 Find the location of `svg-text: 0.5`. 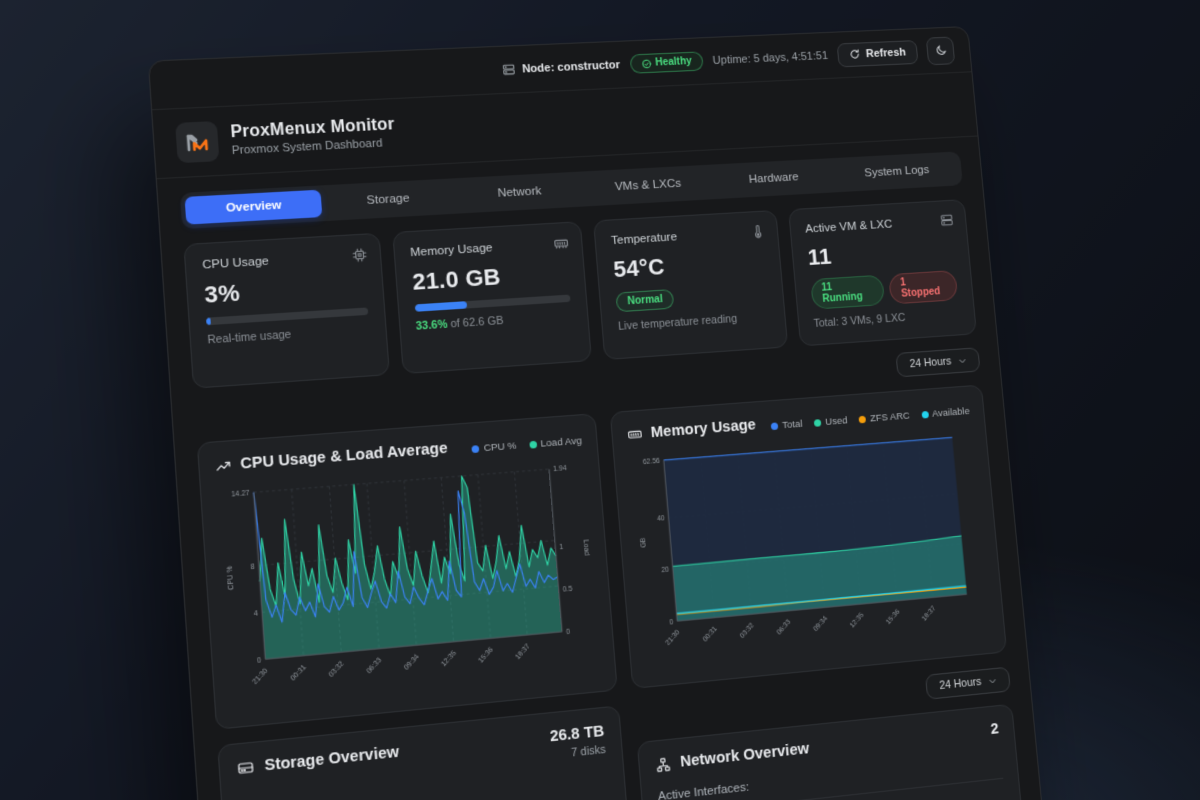

svg-text: 0.5 is located at coordinates (567, 589).